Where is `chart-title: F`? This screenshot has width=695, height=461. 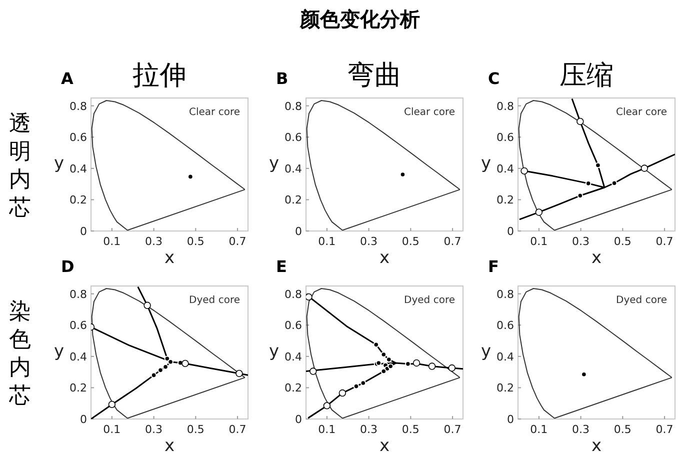
chart-title: F is located at coordinates (493, 266).